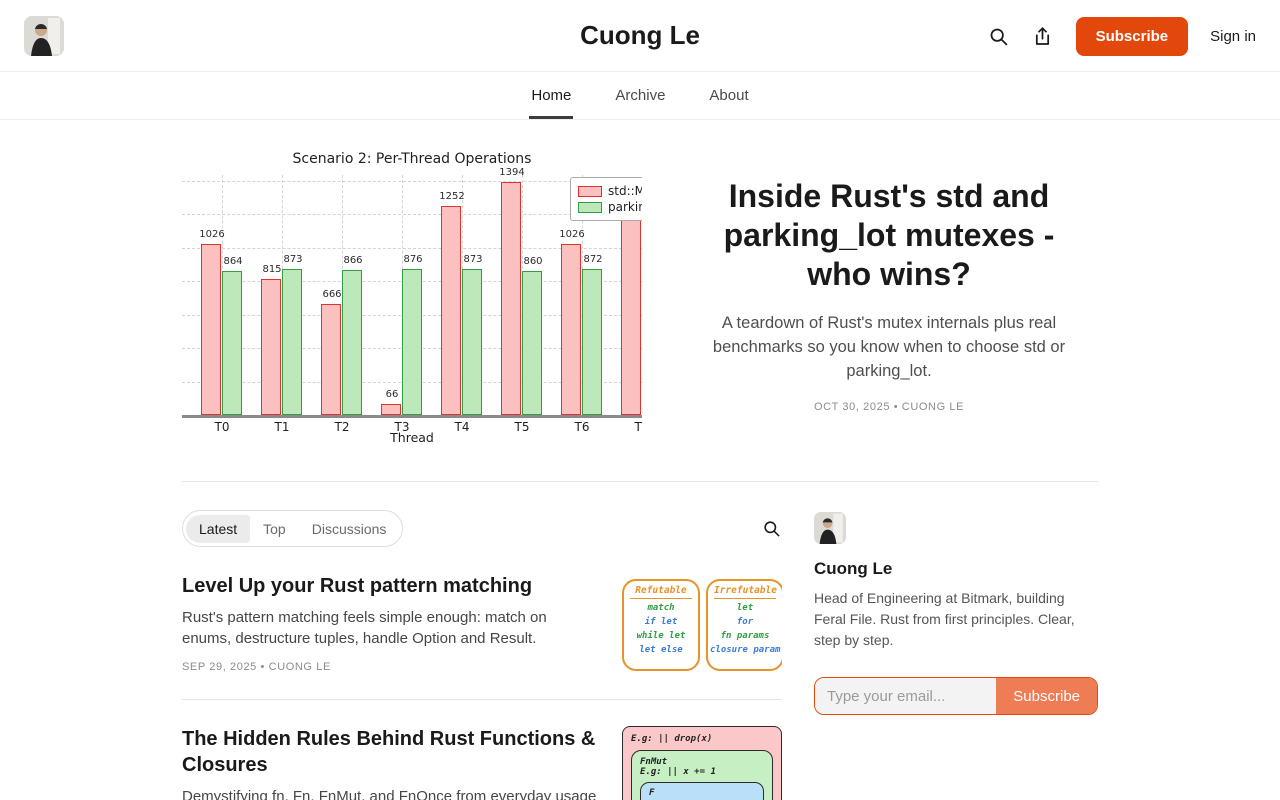 Image resolution: width=1280 pixels, height=800 pixels. I want to click on bar-value-label: 866, so click(353, 261).